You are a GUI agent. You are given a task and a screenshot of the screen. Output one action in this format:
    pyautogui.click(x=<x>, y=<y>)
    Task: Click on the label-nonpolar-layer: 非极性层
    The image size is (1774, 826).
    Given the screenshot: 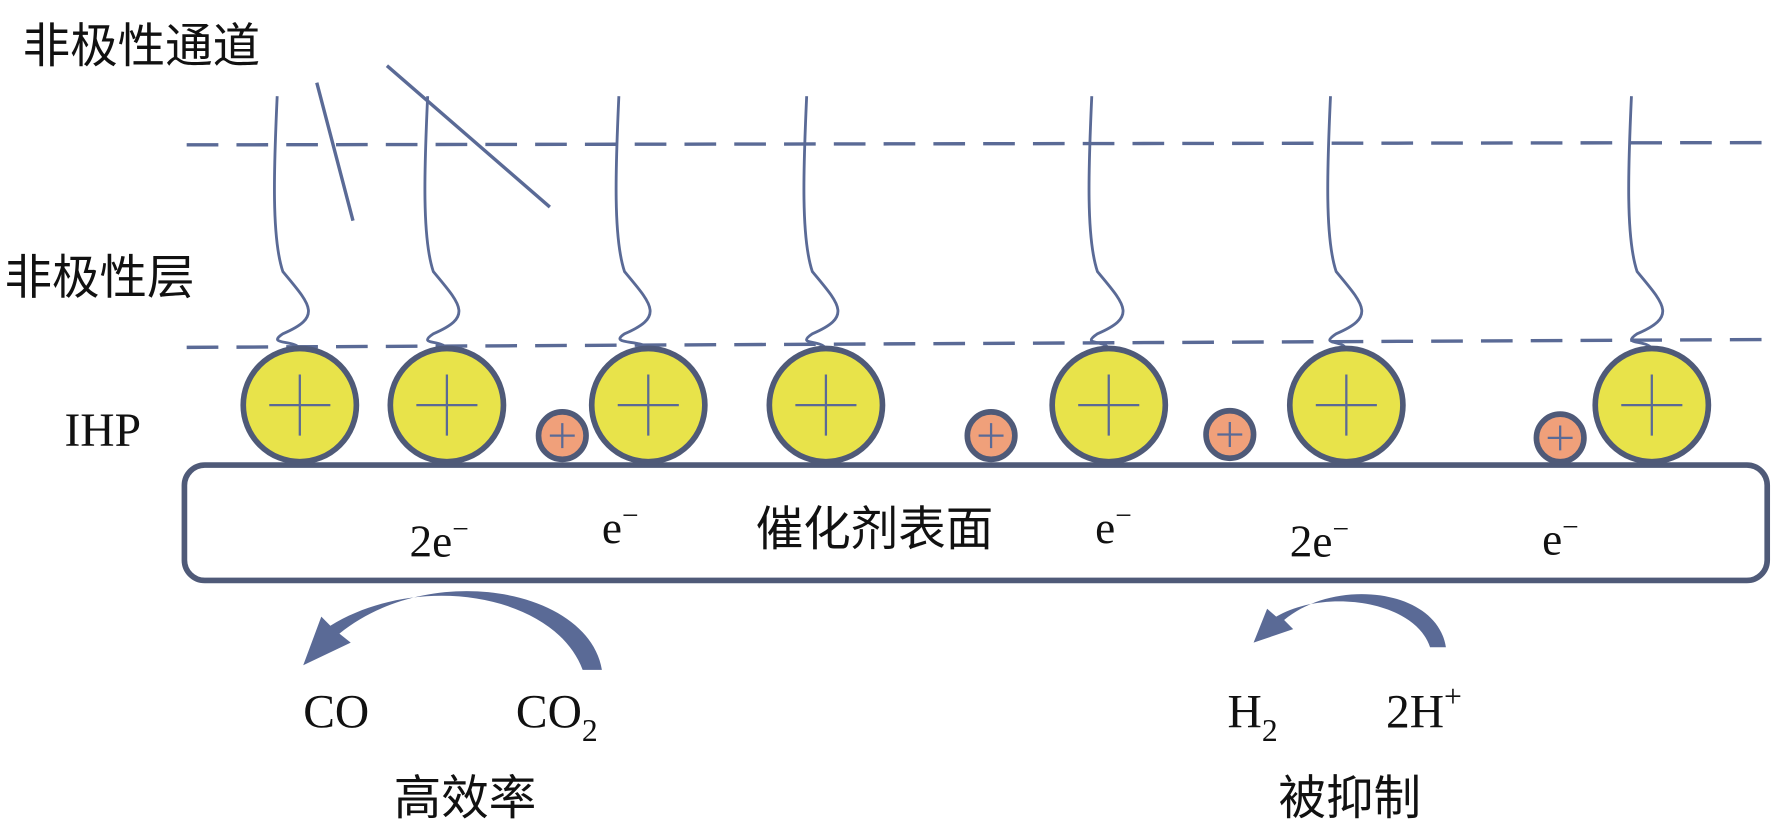 What is the action you would take?
    pyautogui.click(x=100, y=278)
    